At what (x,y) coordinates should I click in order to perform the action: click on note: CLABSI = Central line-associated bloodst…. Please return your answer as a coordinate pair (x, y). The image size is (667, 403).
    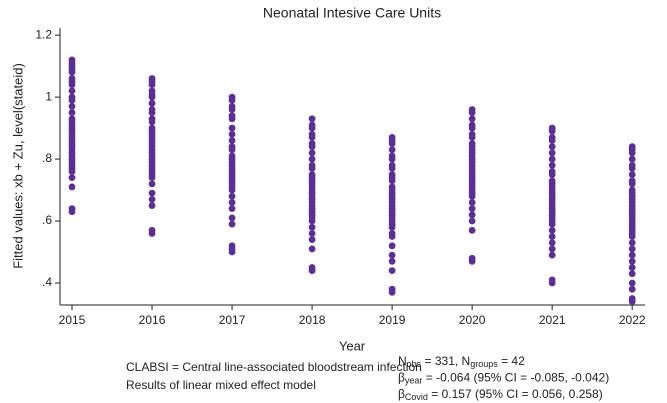
    Looking at the image, I should click on (274, 367).